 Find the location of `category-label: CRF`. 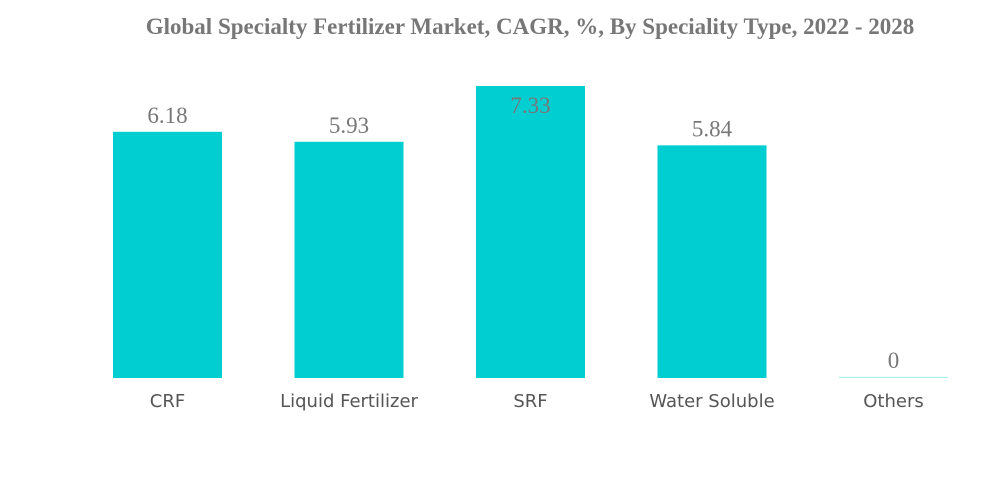

category-label: CRF is located at coordinates (167, 401).